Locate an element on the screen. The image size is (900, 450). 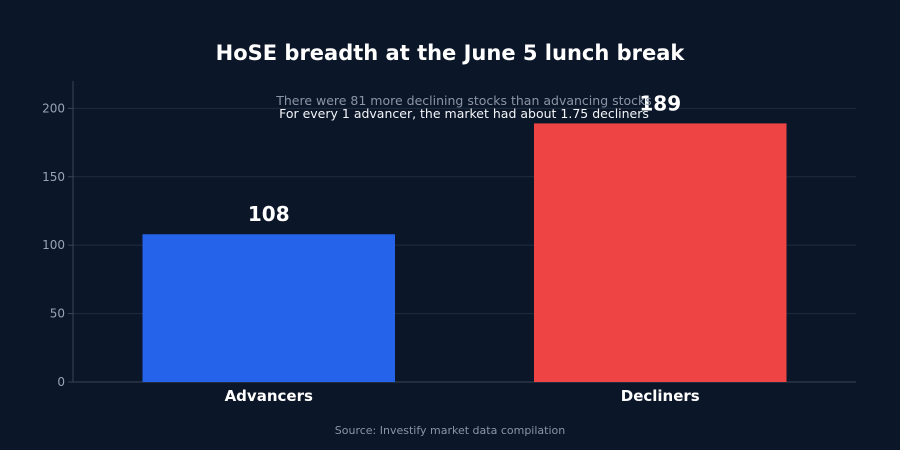
y-tick-label: 50 is located at coordinates (57, 314).